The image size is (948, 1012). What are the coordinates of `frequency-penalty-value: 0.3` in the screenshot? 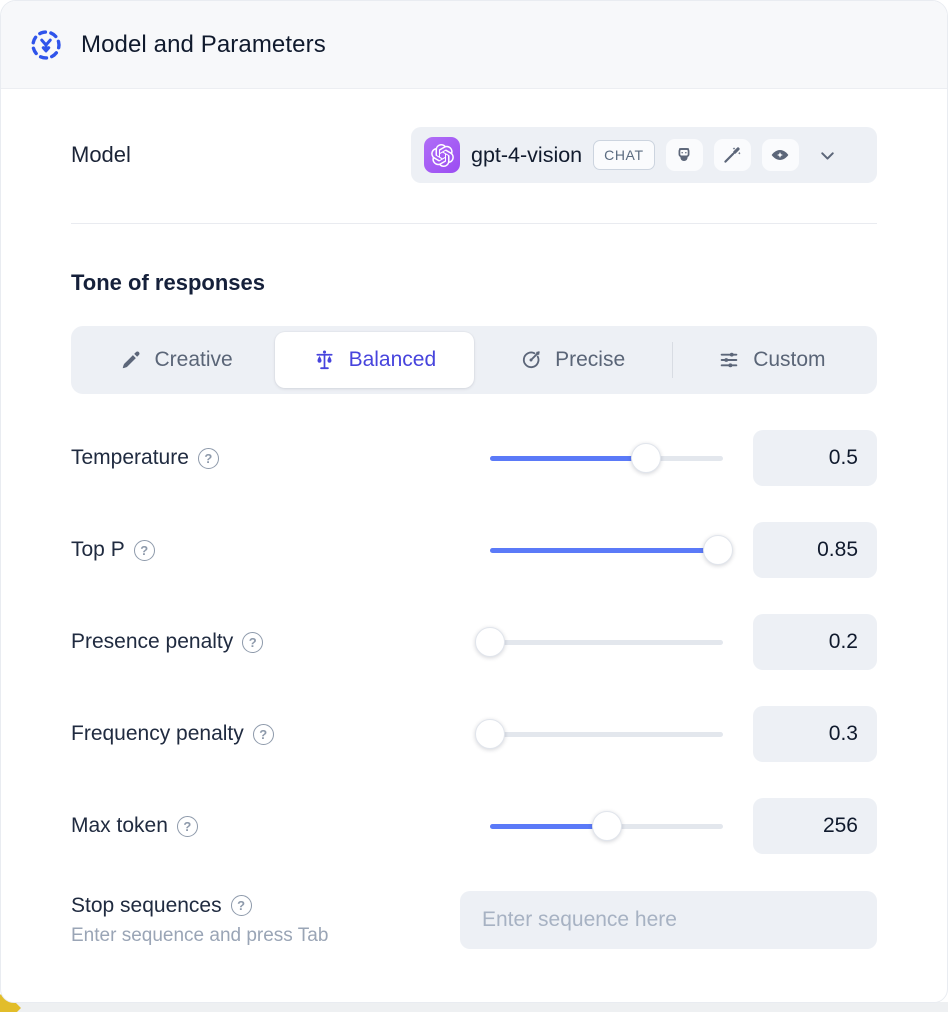 It's located at (815, 734).